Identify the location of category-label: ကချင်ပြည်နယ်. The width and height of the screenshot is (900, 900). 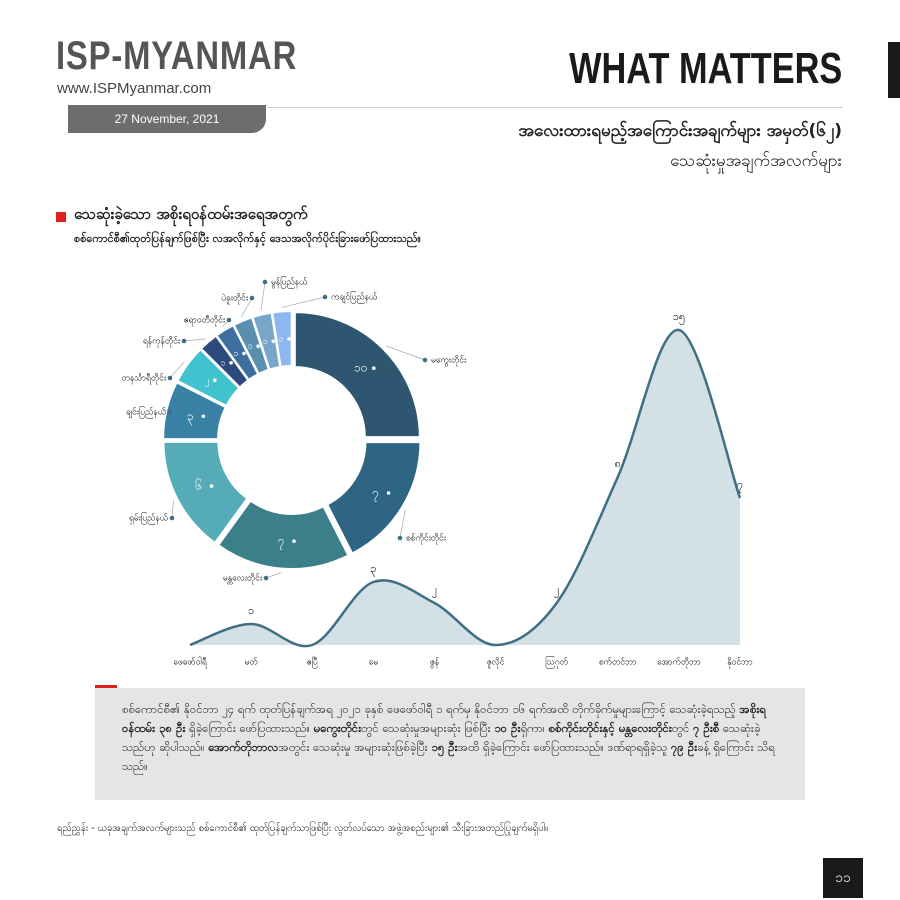
(354, 297).